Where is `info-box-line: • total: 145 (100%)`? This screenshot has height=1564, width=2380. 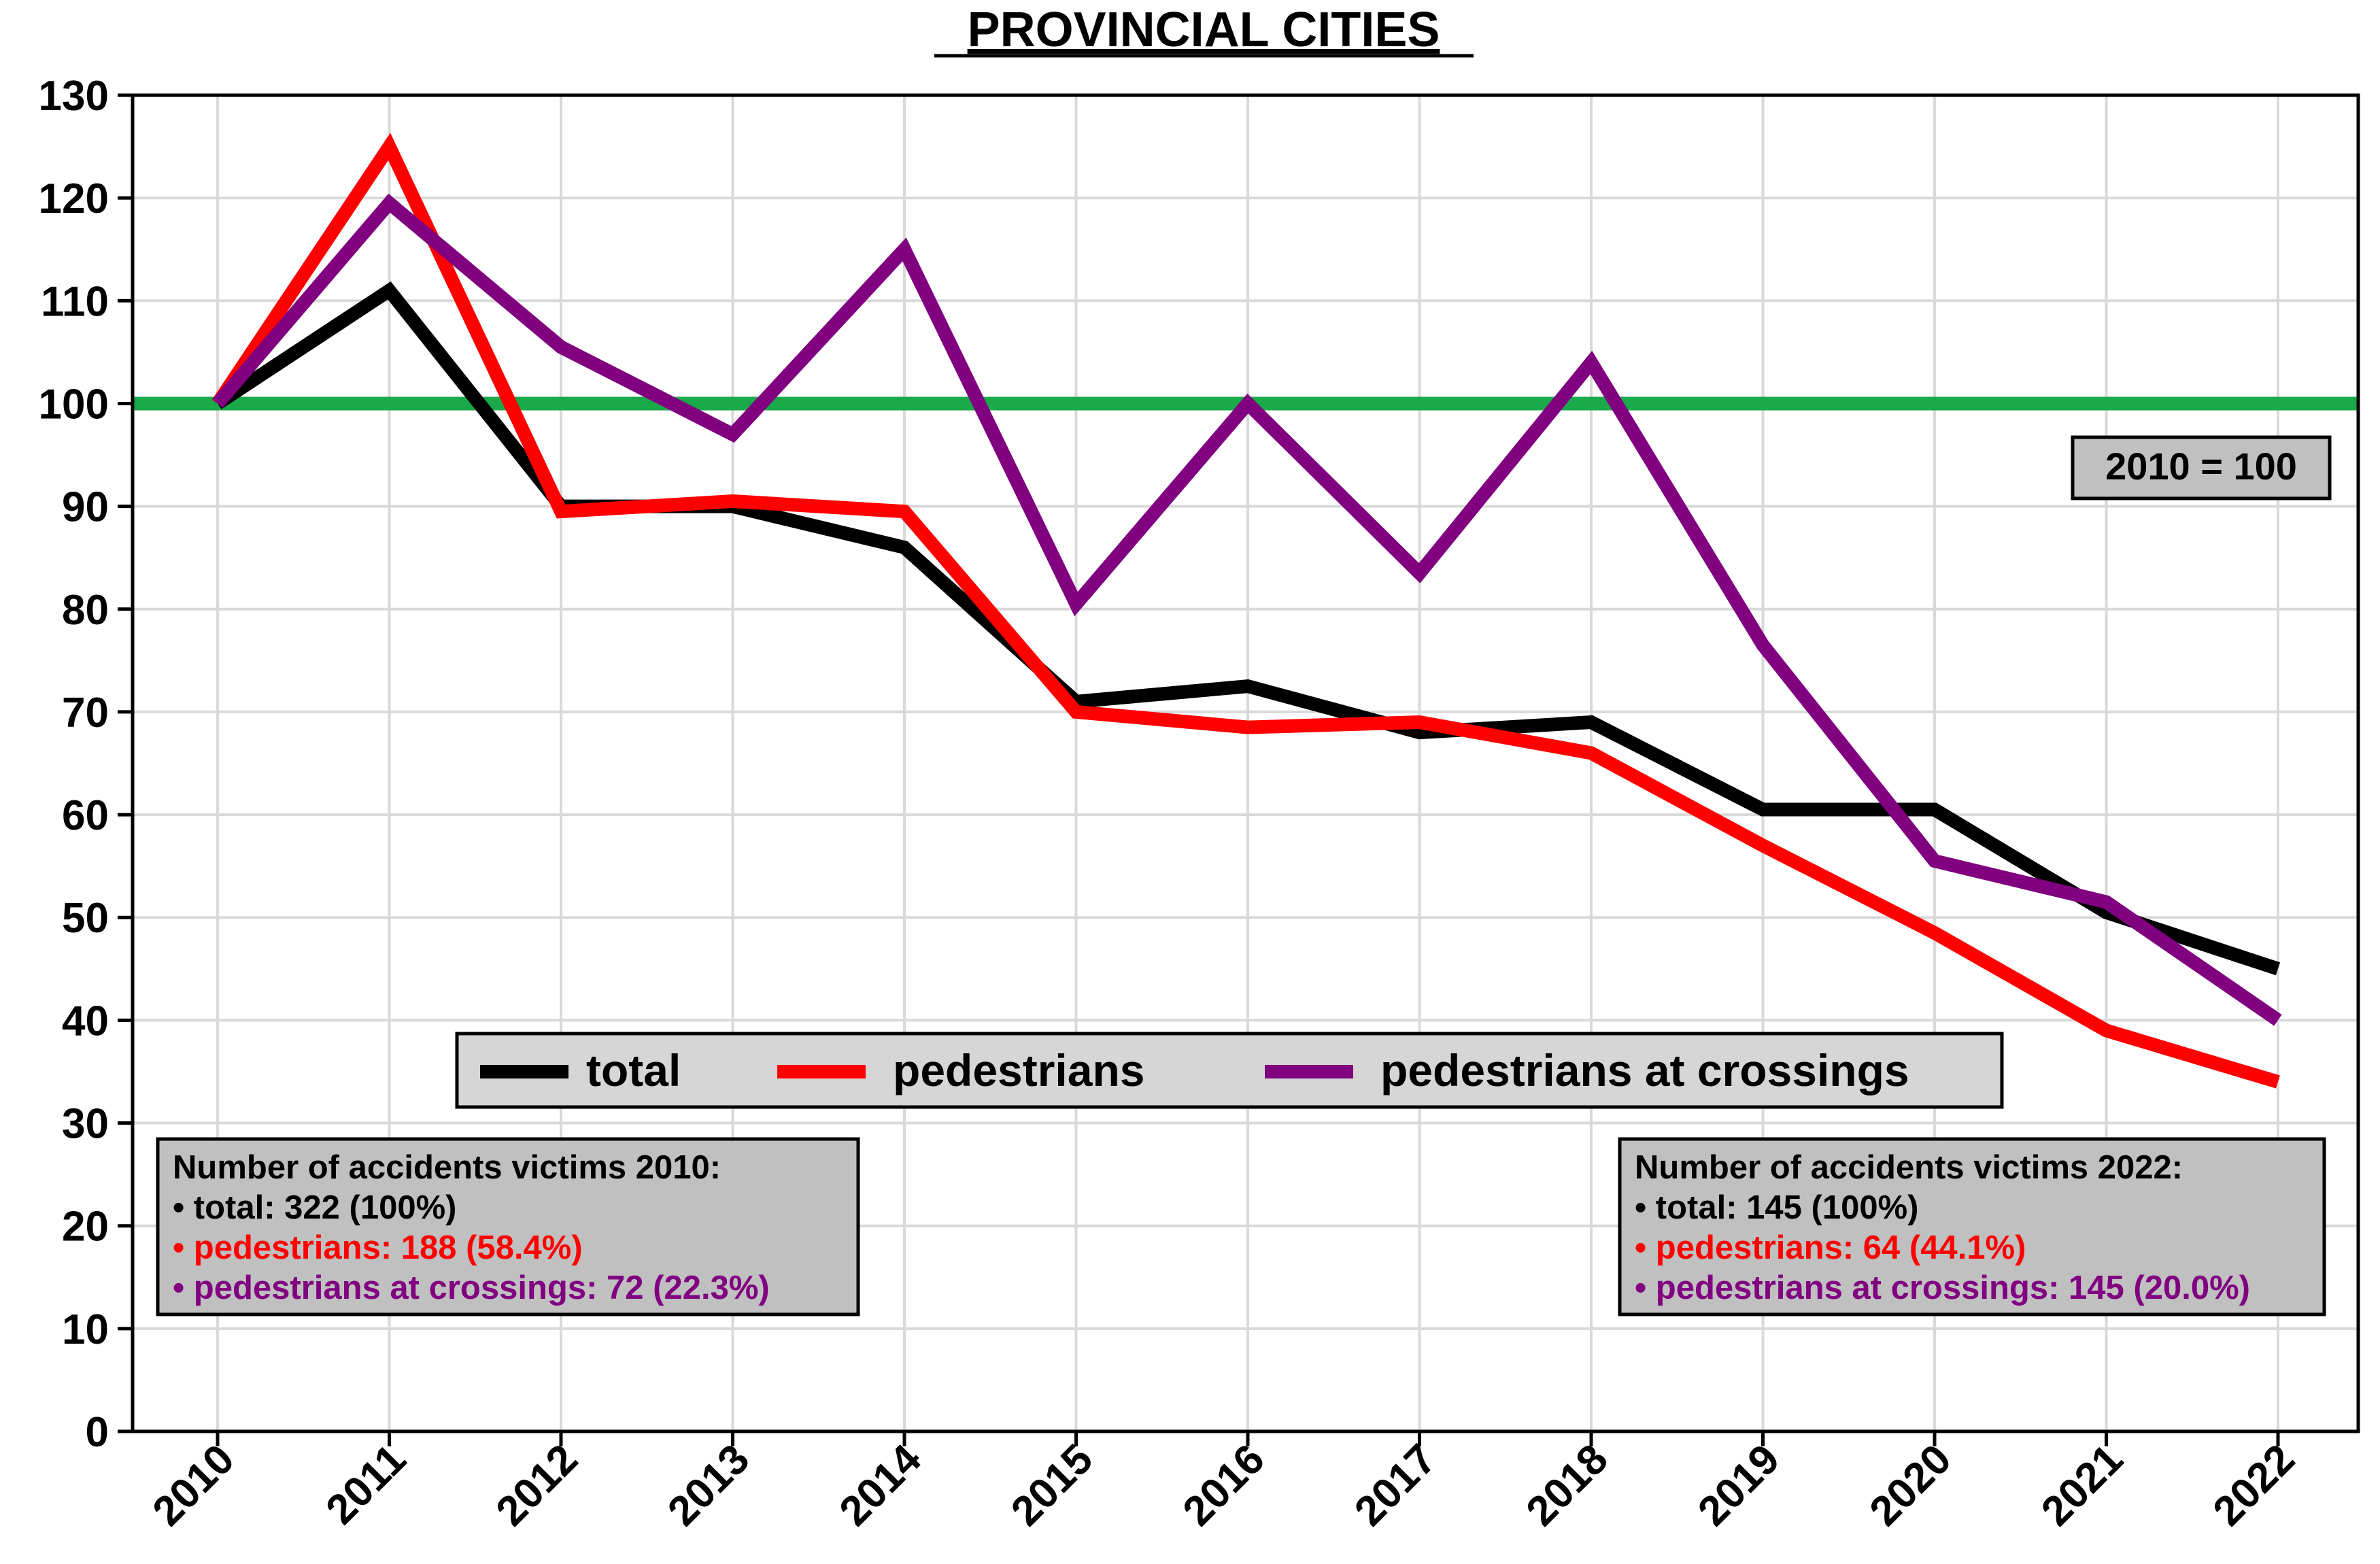
info-box-line: • total: 145 (100%) is located at coordinates (1777, 1207).